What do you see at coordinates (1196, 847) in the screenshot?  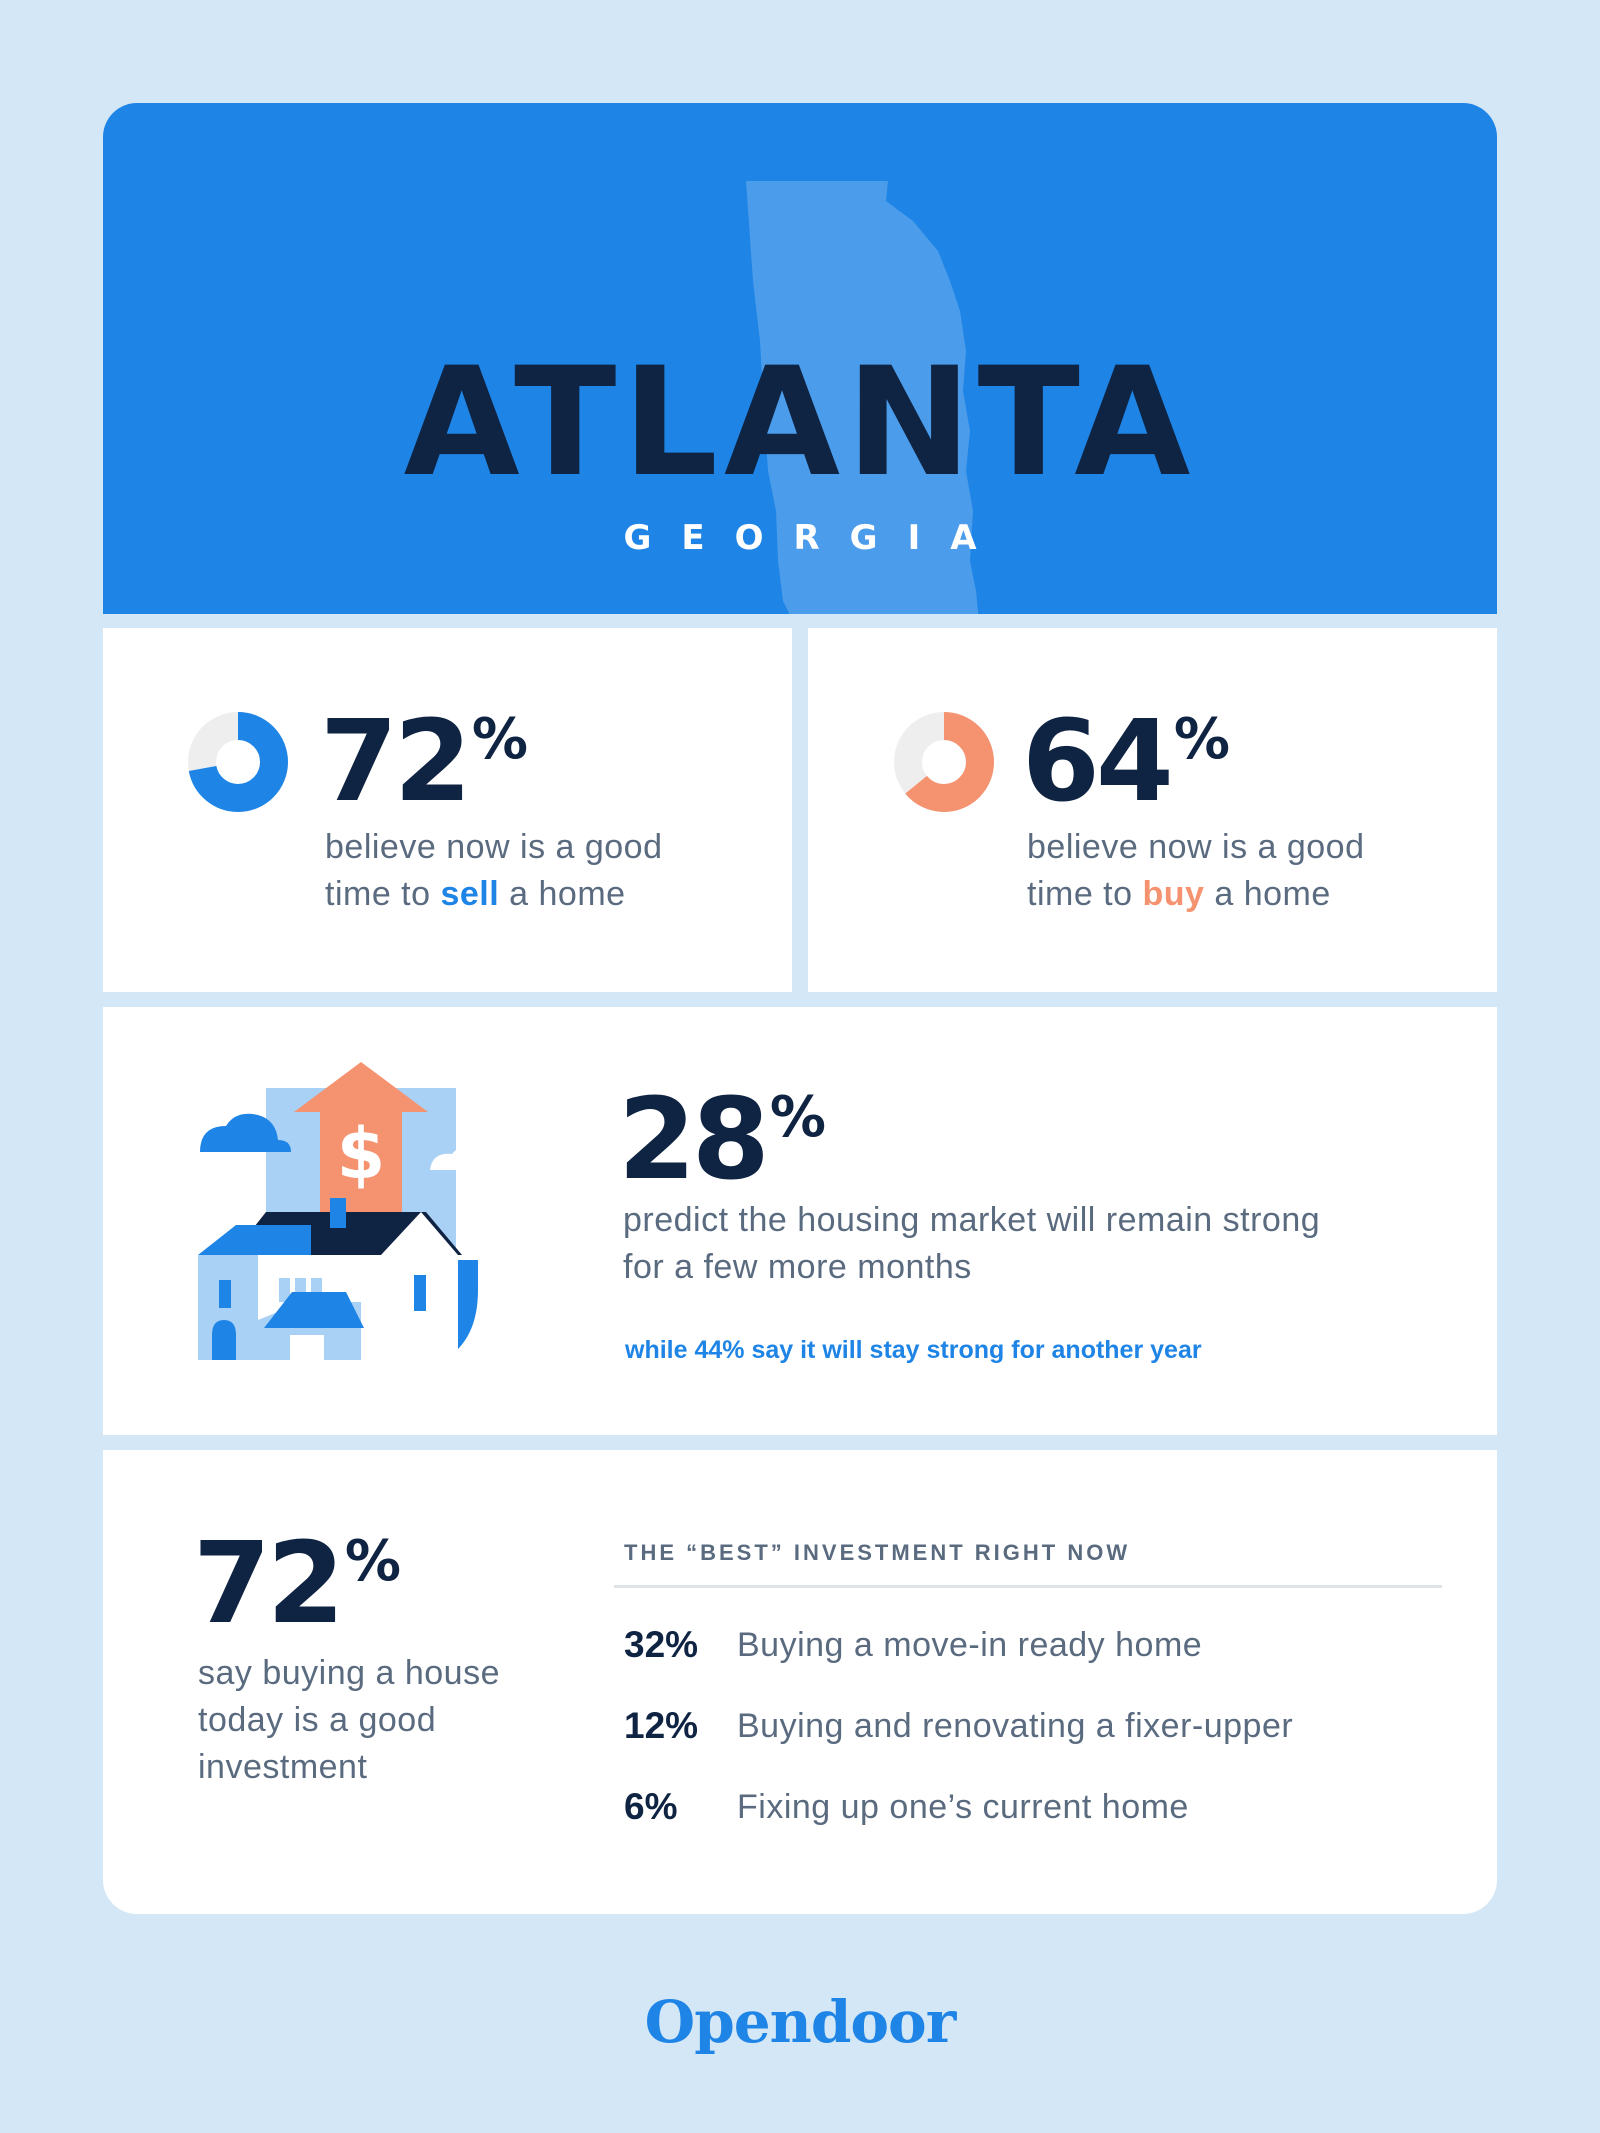 I see `buy-description-line1: believe now is a good` at bounding box center [1196, 847].